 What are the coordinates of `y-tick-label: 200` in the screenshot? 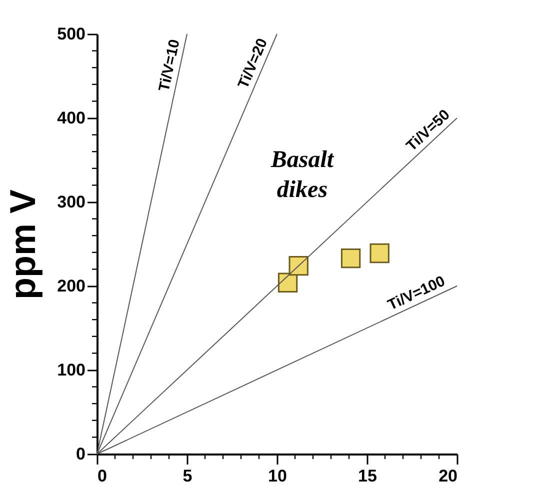 It's located at (71, 286).